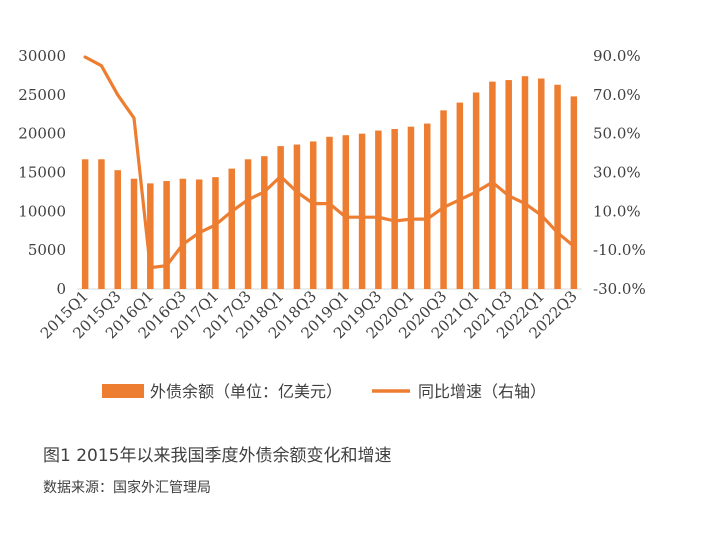 The image size is (704, 538). What do you see at coordinates (42, 95) in the screenshot?
I see `y-left-tick-label: 25000` at bounding box center [42, 95].